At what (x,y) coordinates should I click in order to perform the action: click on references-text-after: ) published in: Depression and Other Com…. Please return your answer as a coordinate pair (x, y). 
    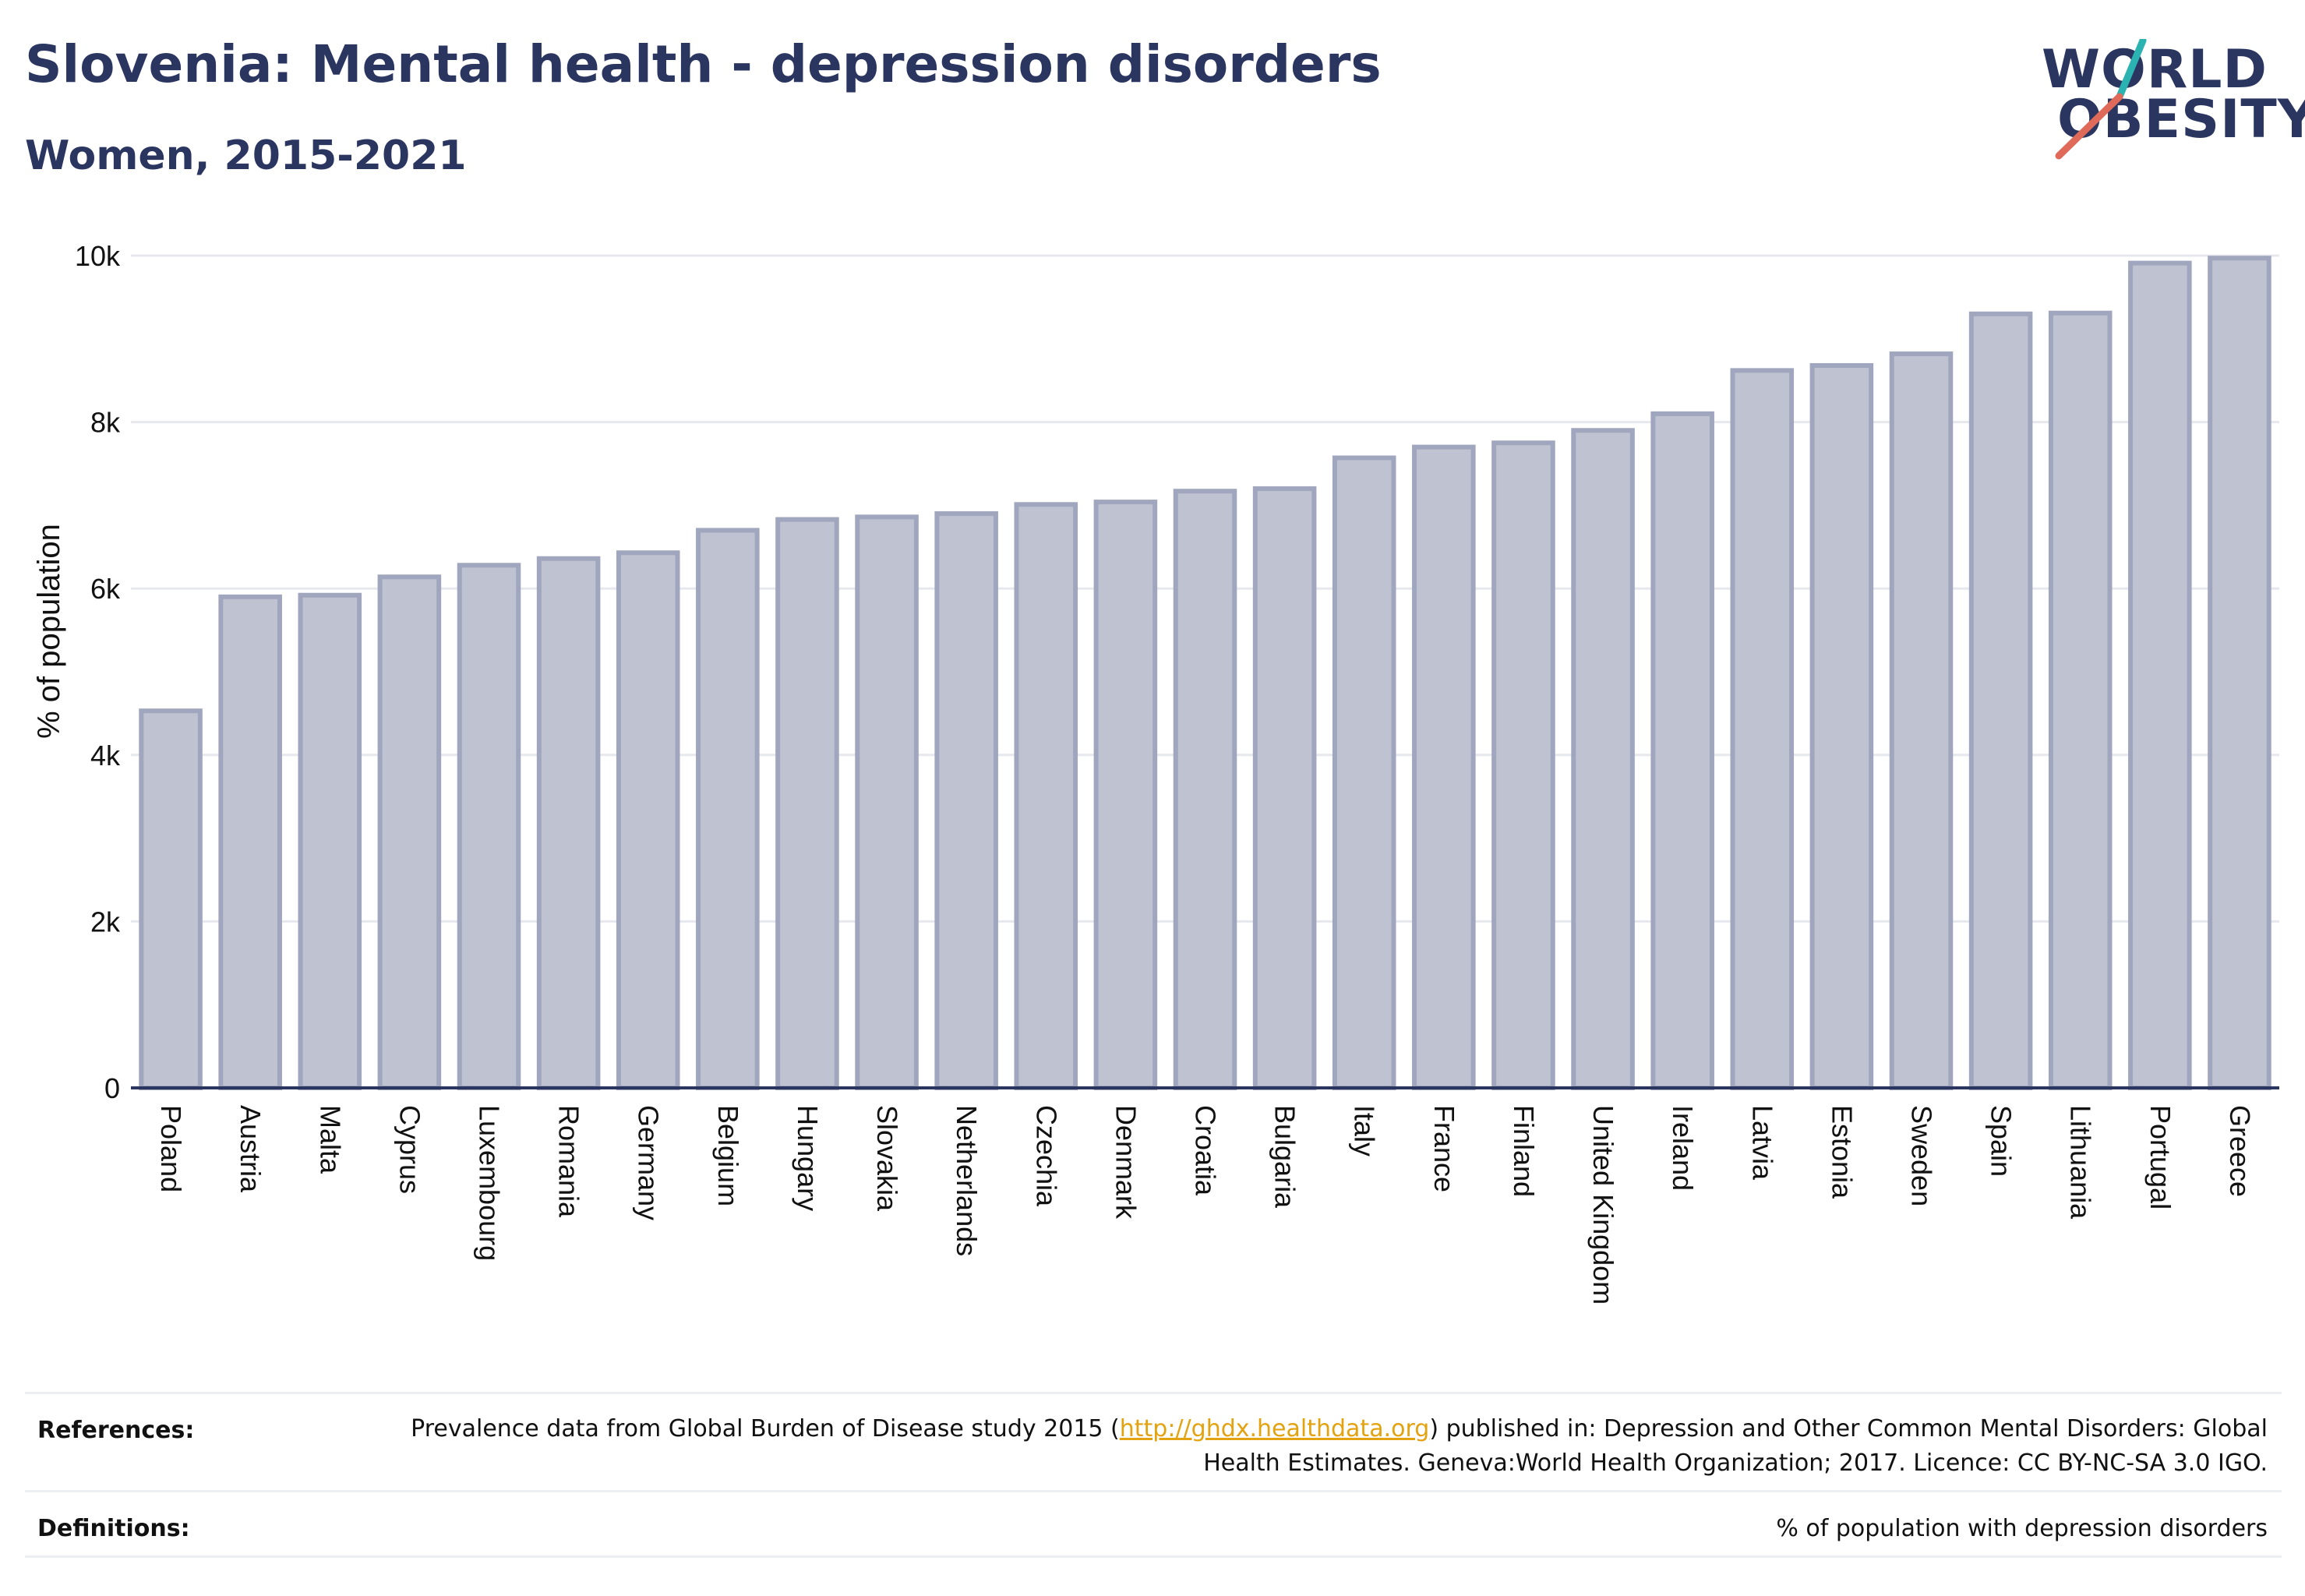
    Looking at the image, I should click on (1735, 1446).